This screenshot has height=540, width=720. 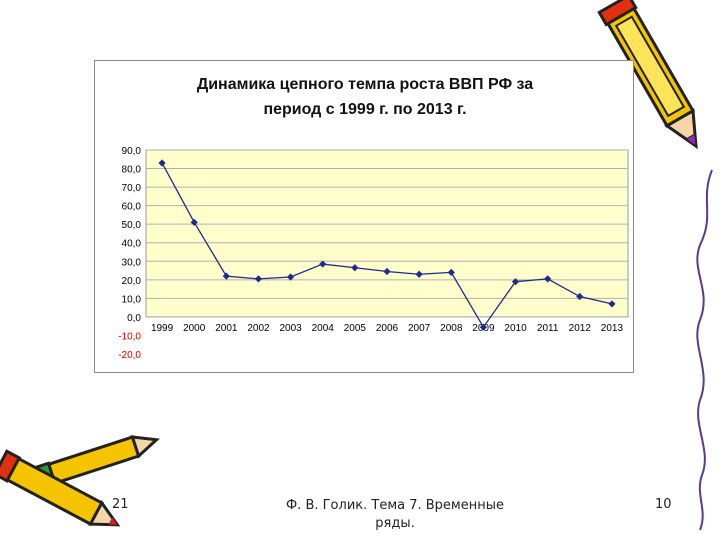 What do you see at coordinates (120, 504) in the screenshot?
I see `slide-number-left: 21` at bounding box center [120, 504].